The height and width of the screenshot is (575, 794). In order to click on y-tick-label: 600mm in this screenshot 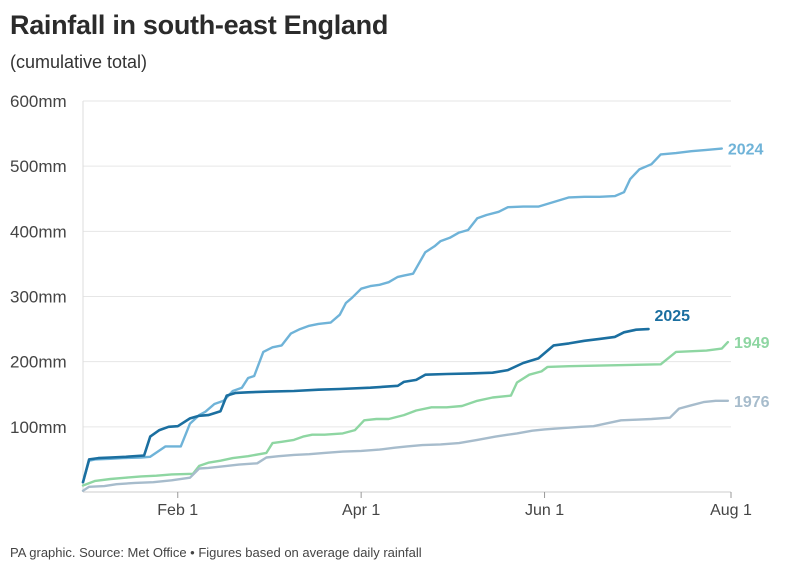, I will do `click(38, 101)`.